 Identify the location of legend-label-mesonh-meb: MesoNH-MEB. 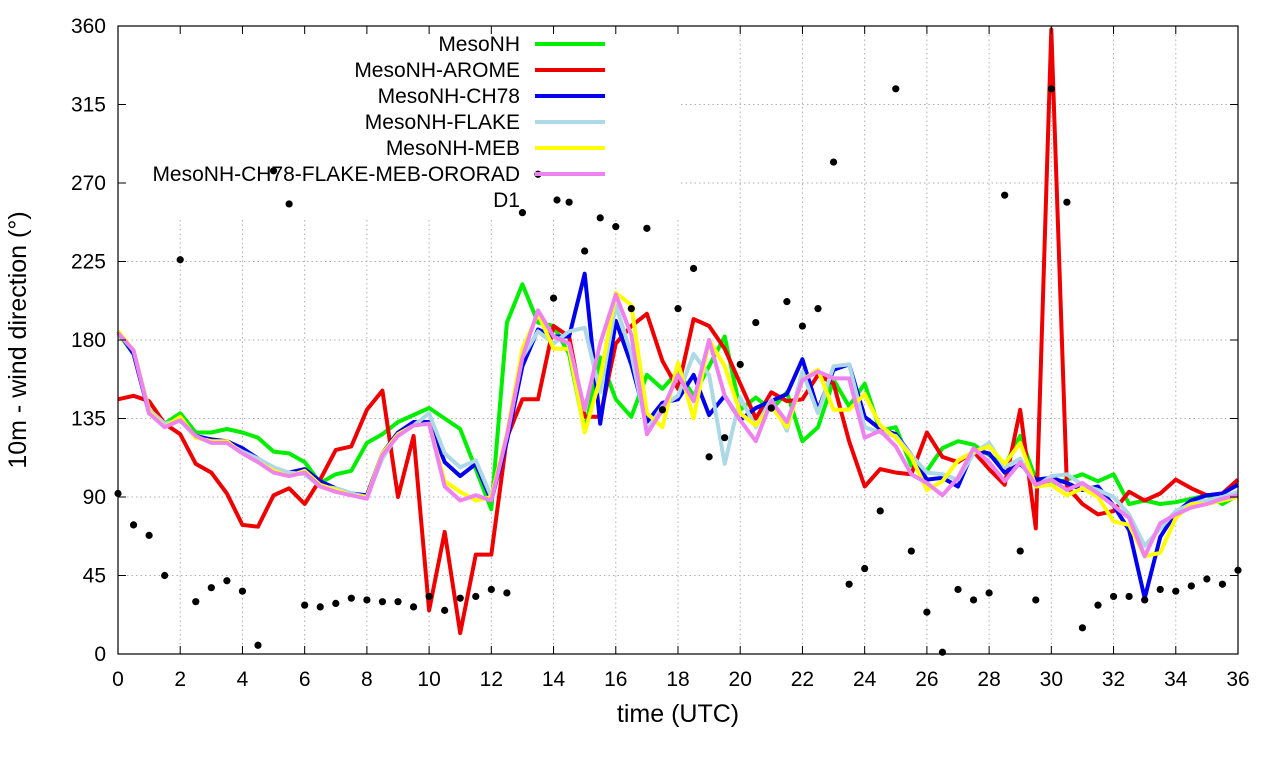
(453, 148).